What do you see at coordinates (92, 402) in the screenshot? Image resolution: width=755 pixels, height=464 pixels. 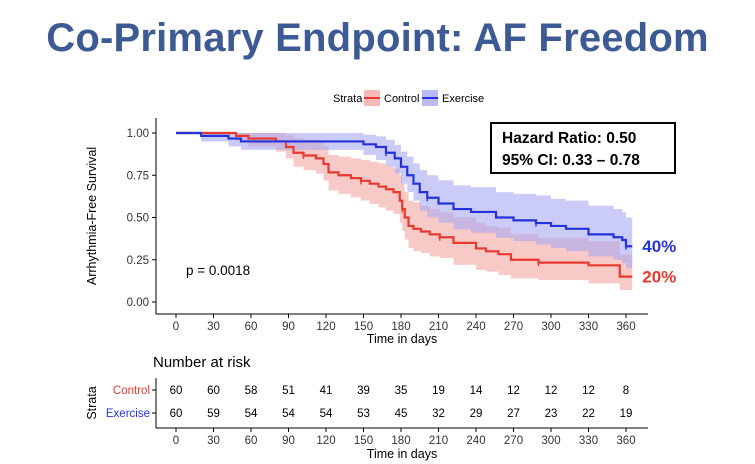 I see `risk-y-axis-label: Strata` at bounding box center [92, 402].